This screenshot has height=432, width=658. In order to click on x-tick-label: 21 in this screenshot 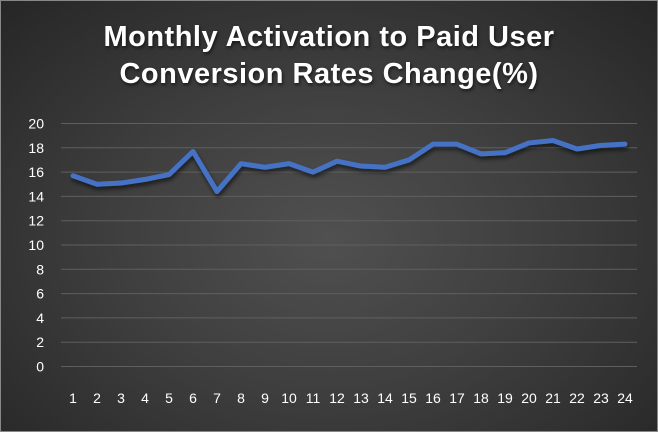, I will do `click(553, 398)`.